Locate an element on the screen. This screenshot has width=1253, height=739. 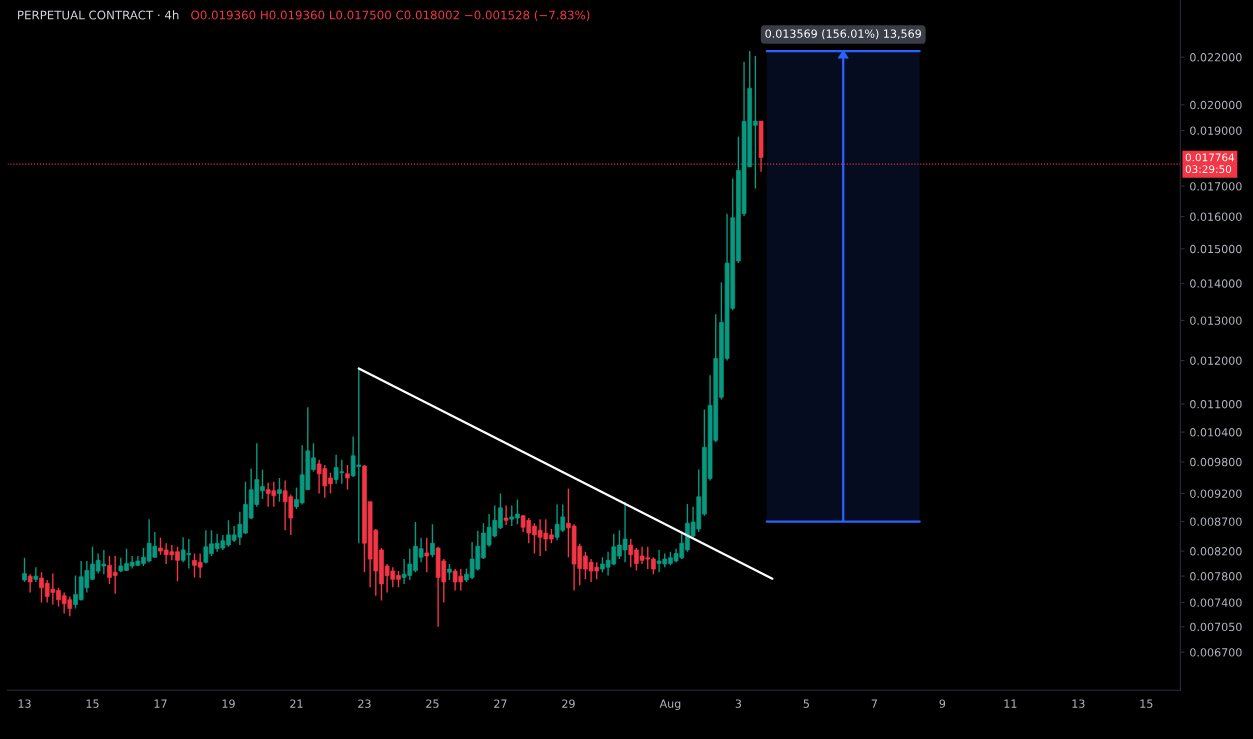
y-tick-label: 0.012000 is located at coordinates (1216, 360).